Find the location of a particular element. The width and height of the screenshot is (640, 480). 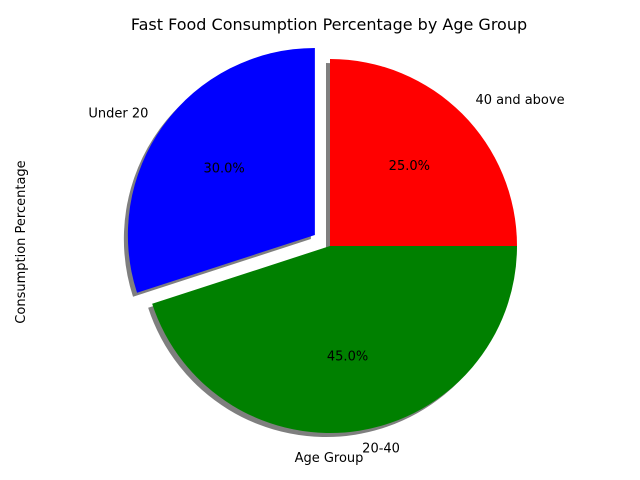

percent-label-under-20: 30.0% is located at coordinates (223, 169).